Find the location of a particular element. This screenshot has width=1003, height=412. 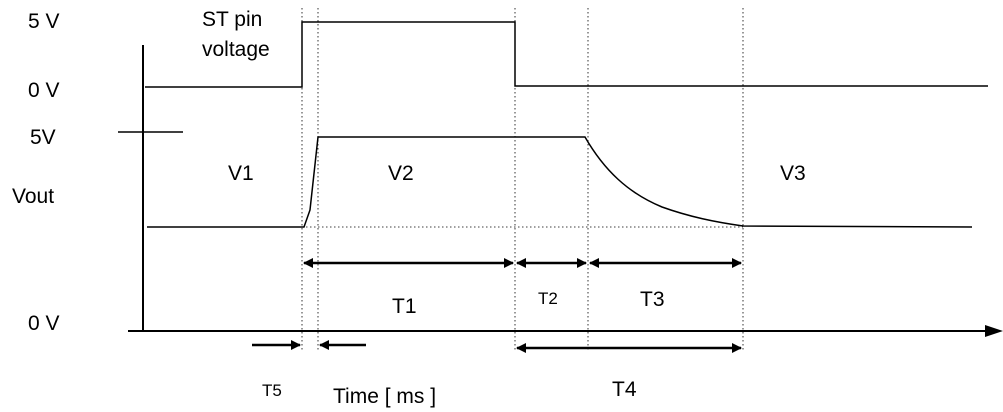

region-v2-label: V2 is located at coordinates (401, 173).